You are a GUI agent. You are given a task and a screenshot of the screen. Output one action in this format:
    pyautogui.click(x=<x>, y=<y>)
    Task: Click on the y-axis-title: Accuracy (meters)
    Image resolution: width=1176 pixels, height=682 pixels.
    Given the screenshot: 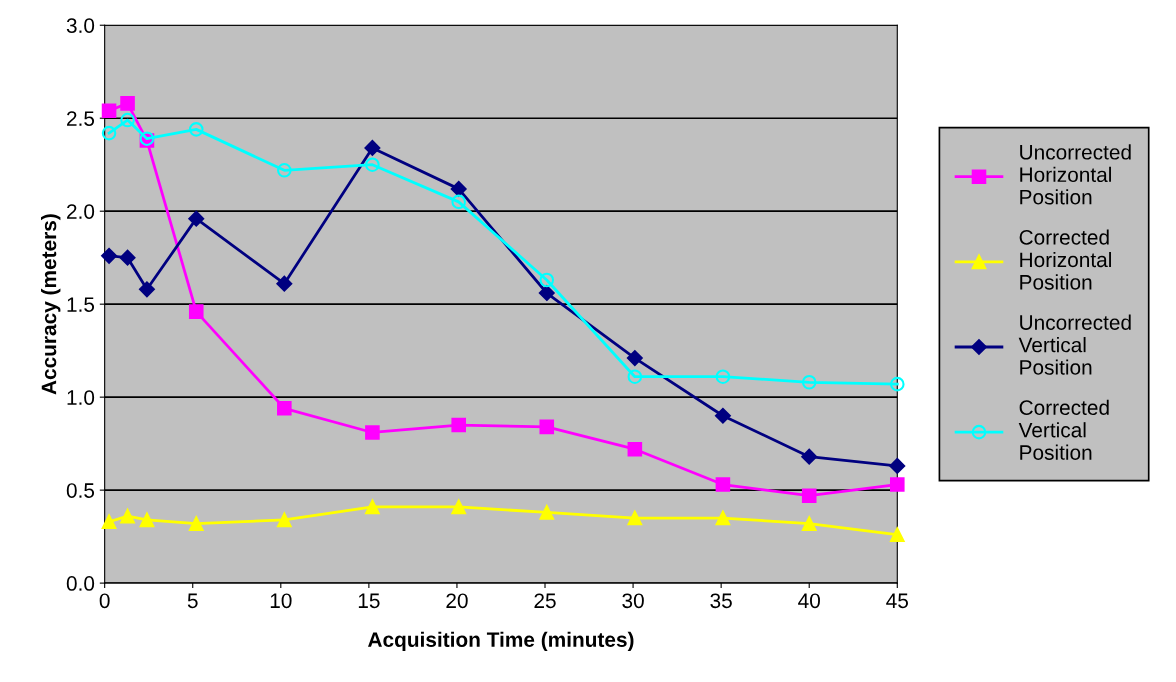 What is the action you would take?
    pyautogui.click(x=51, y=304)
    